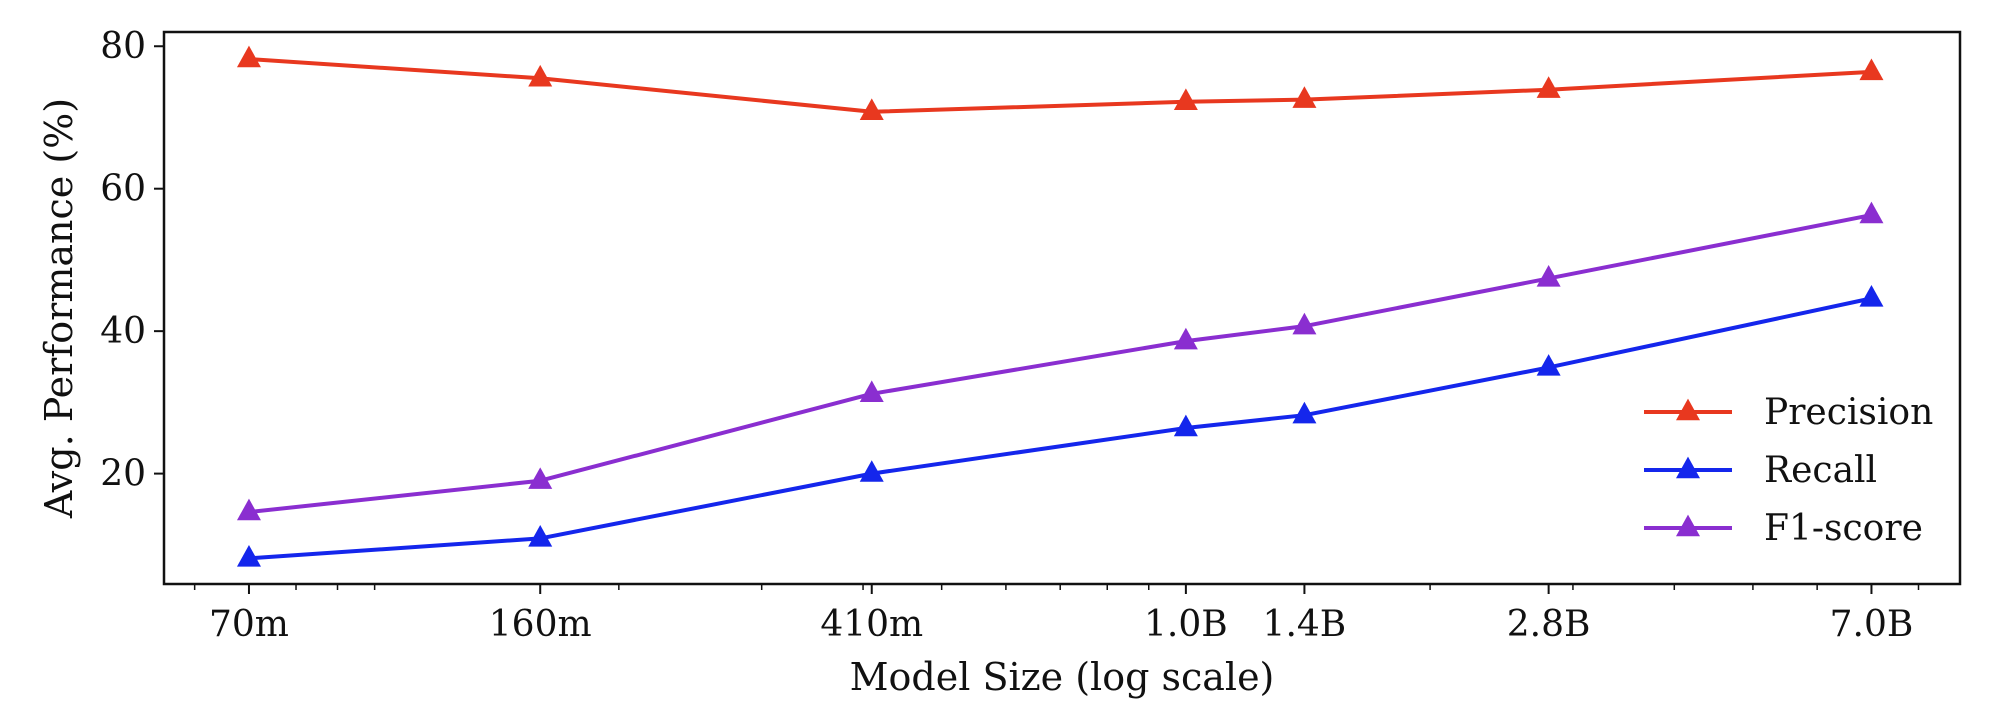  I want to click on x-axis-ticks: 70m 160m 410m 1.0B 1.4B 2.8B 7.0B, so click(1056, 614).